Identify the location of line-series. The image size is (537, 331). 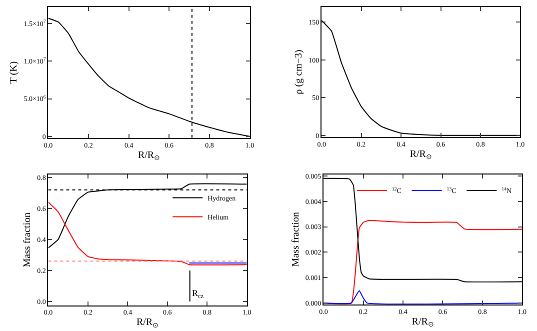
(147, 234).